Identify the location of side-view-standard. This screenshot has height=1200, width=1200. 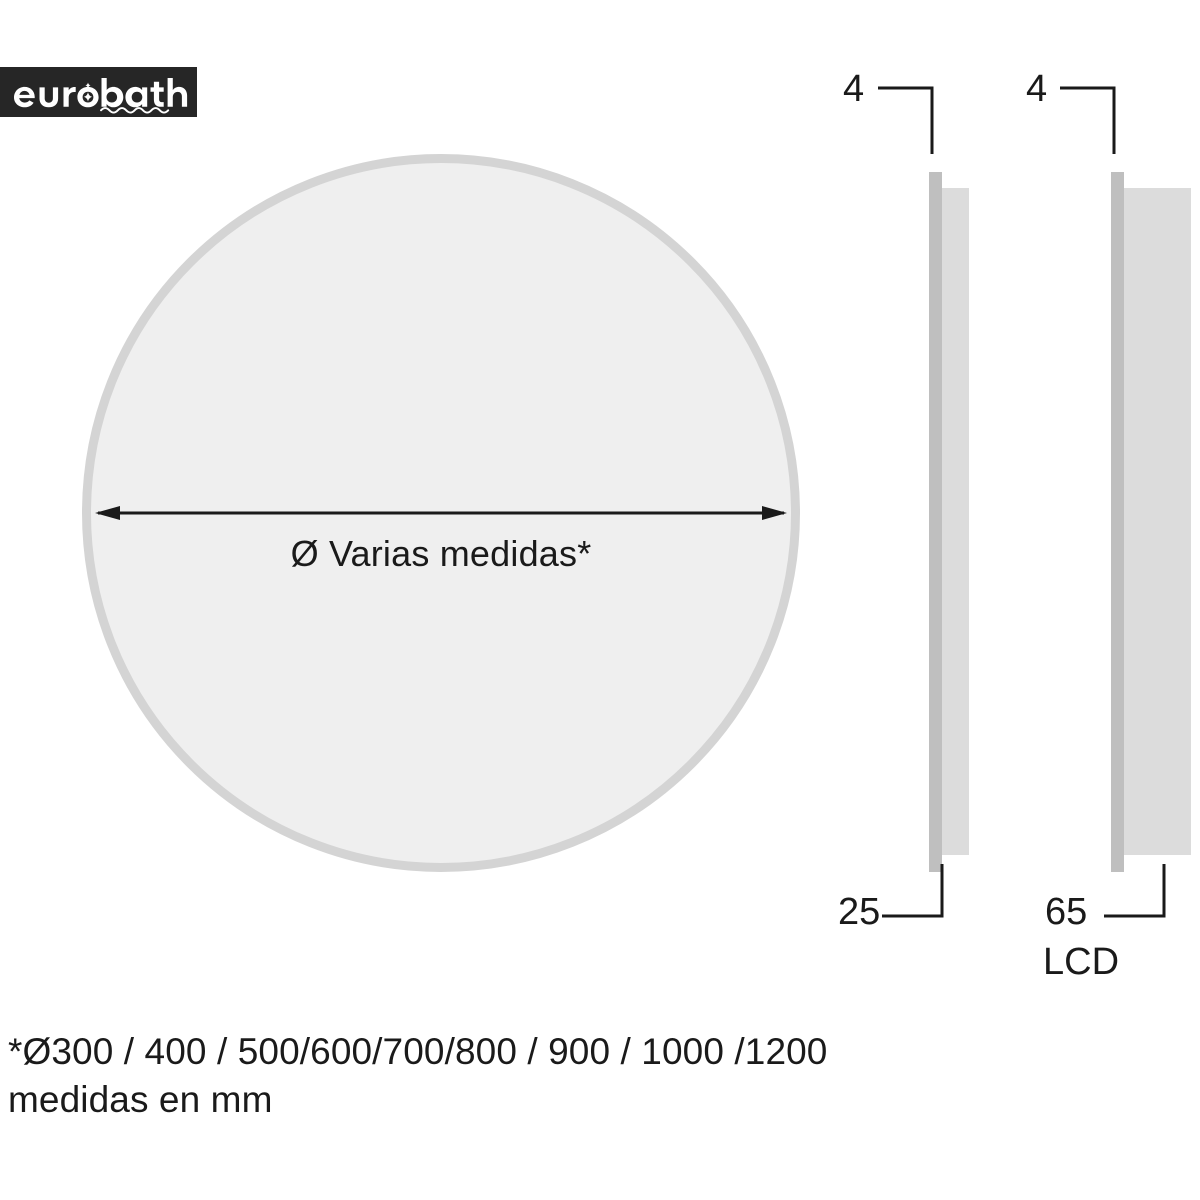
(949, 522).